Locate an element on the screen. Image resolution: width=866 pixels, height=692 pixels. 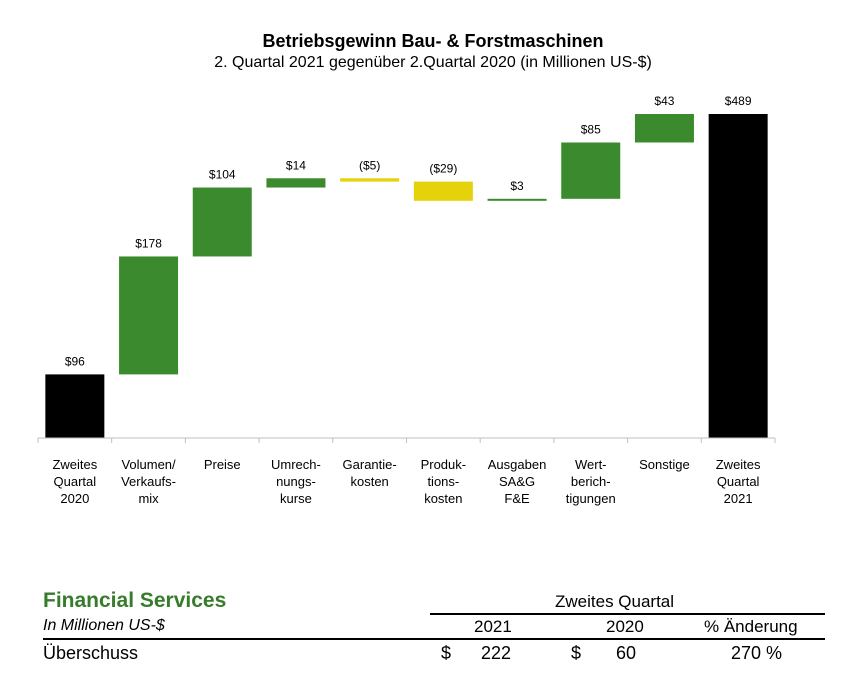
period-underline is located at coordinates (627, 614).